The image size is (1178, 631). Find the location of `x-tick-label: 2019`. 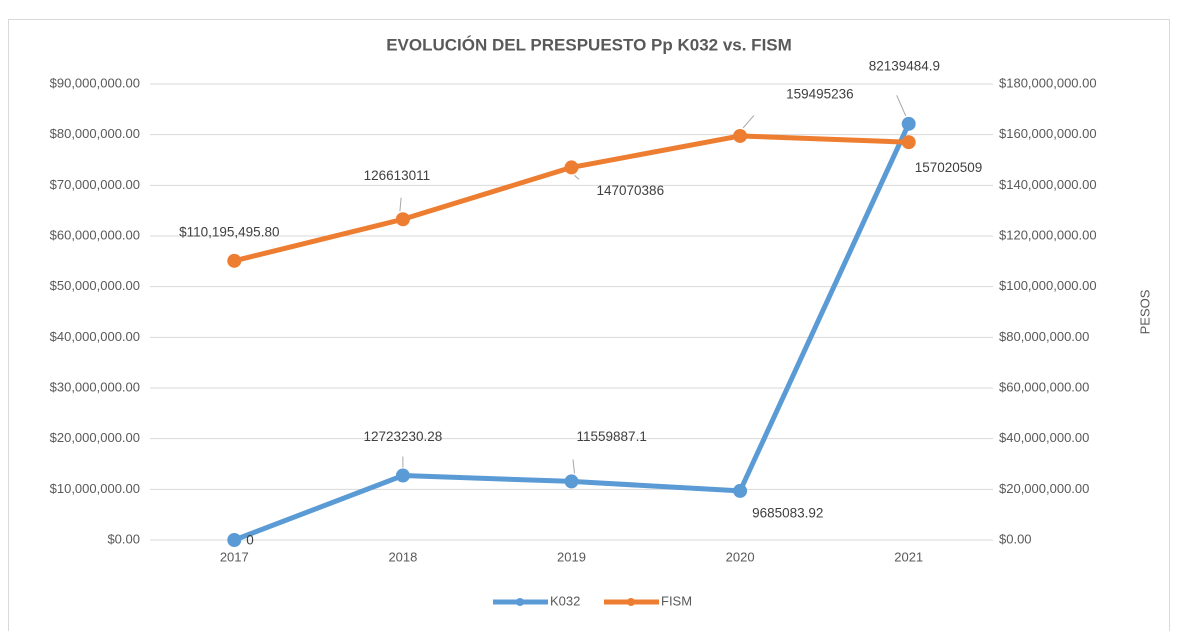

x-tick-label: 2019 is located at coordinates (571, 556).